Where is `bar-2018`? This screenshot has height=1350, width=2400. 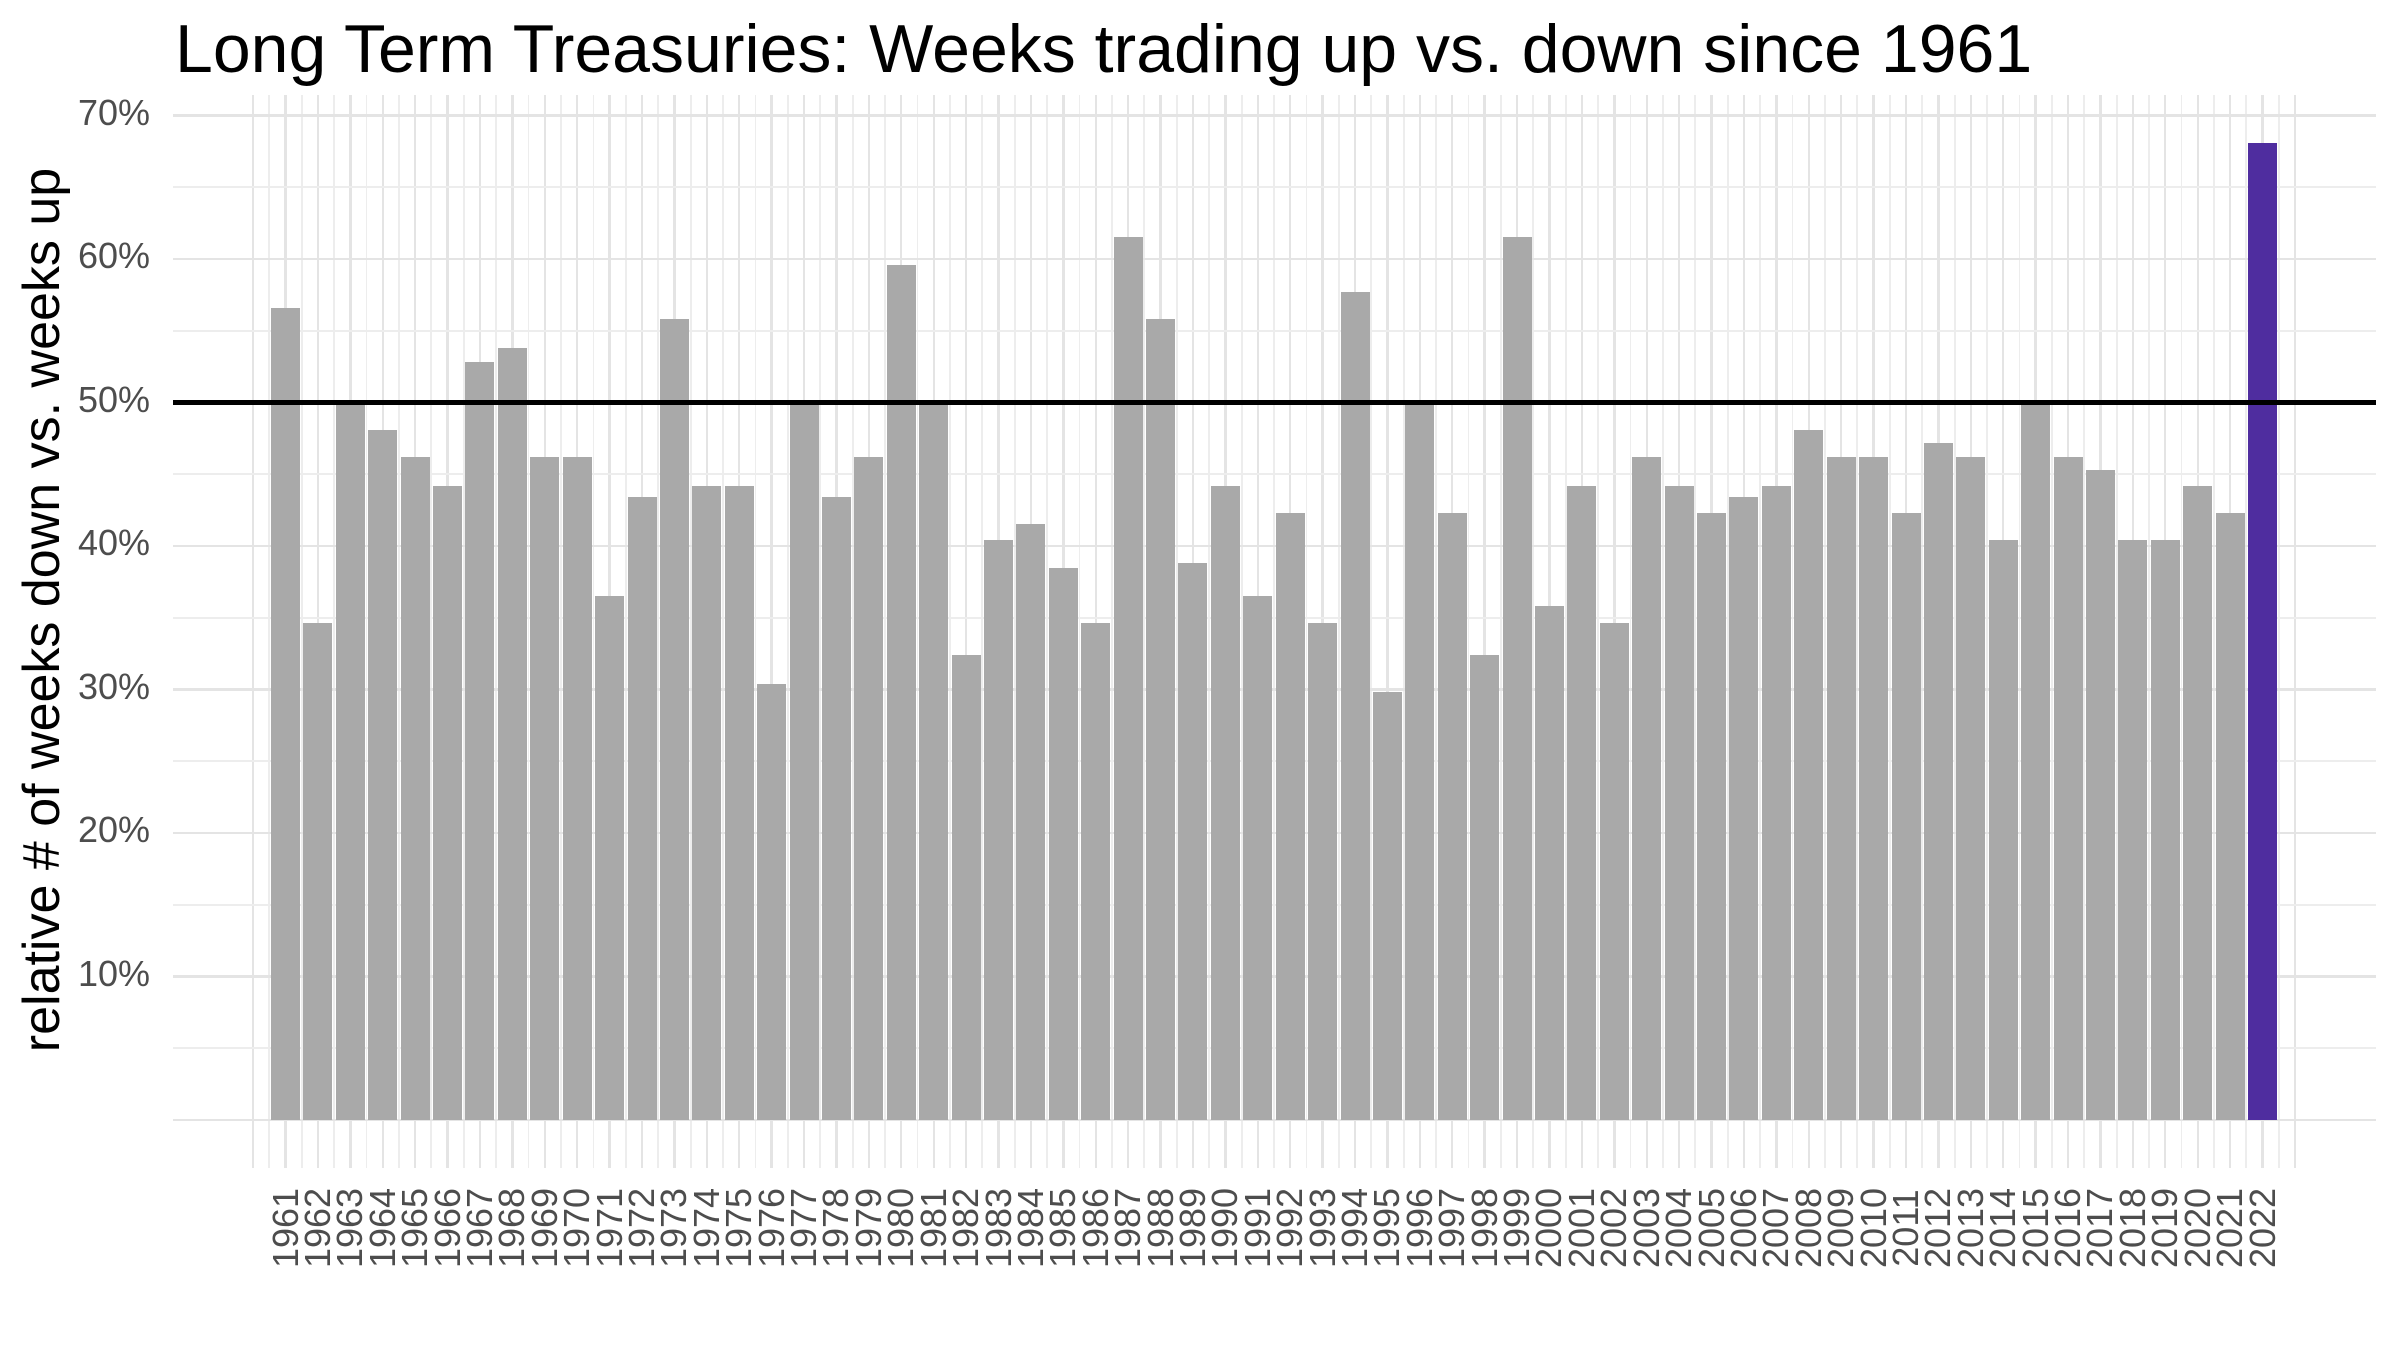
bar-2018 is located at coordinates (2133, 830).